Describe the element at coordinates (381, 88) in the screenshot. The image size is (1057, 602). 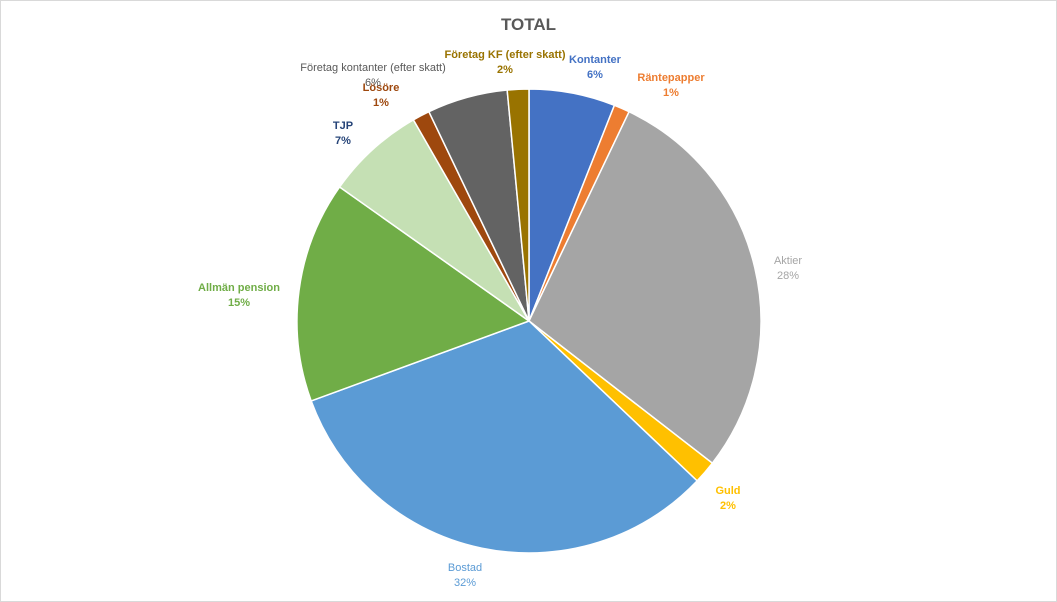
I see `data-label-name: Lösöre` at that location.